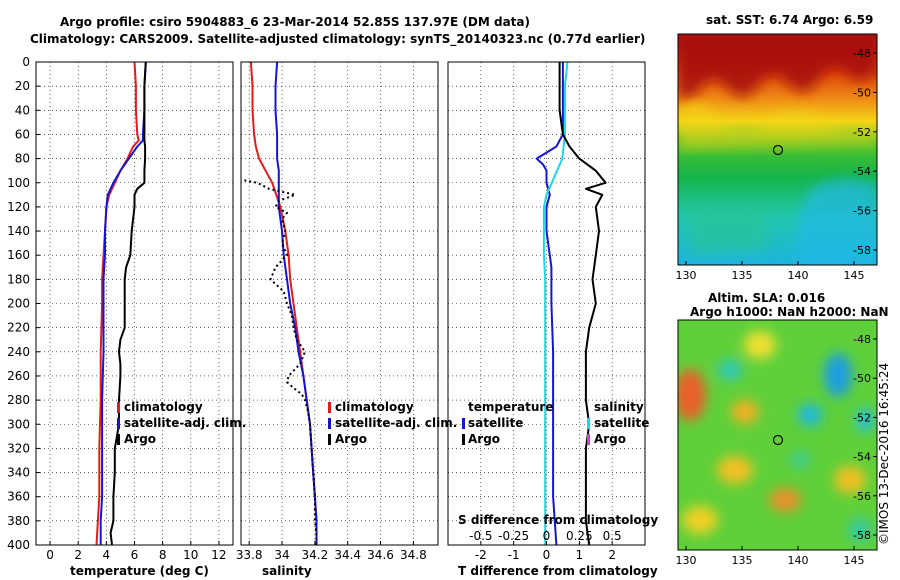  I want to click on difference-xlabel: T difference from climatology, so click(558, 571).